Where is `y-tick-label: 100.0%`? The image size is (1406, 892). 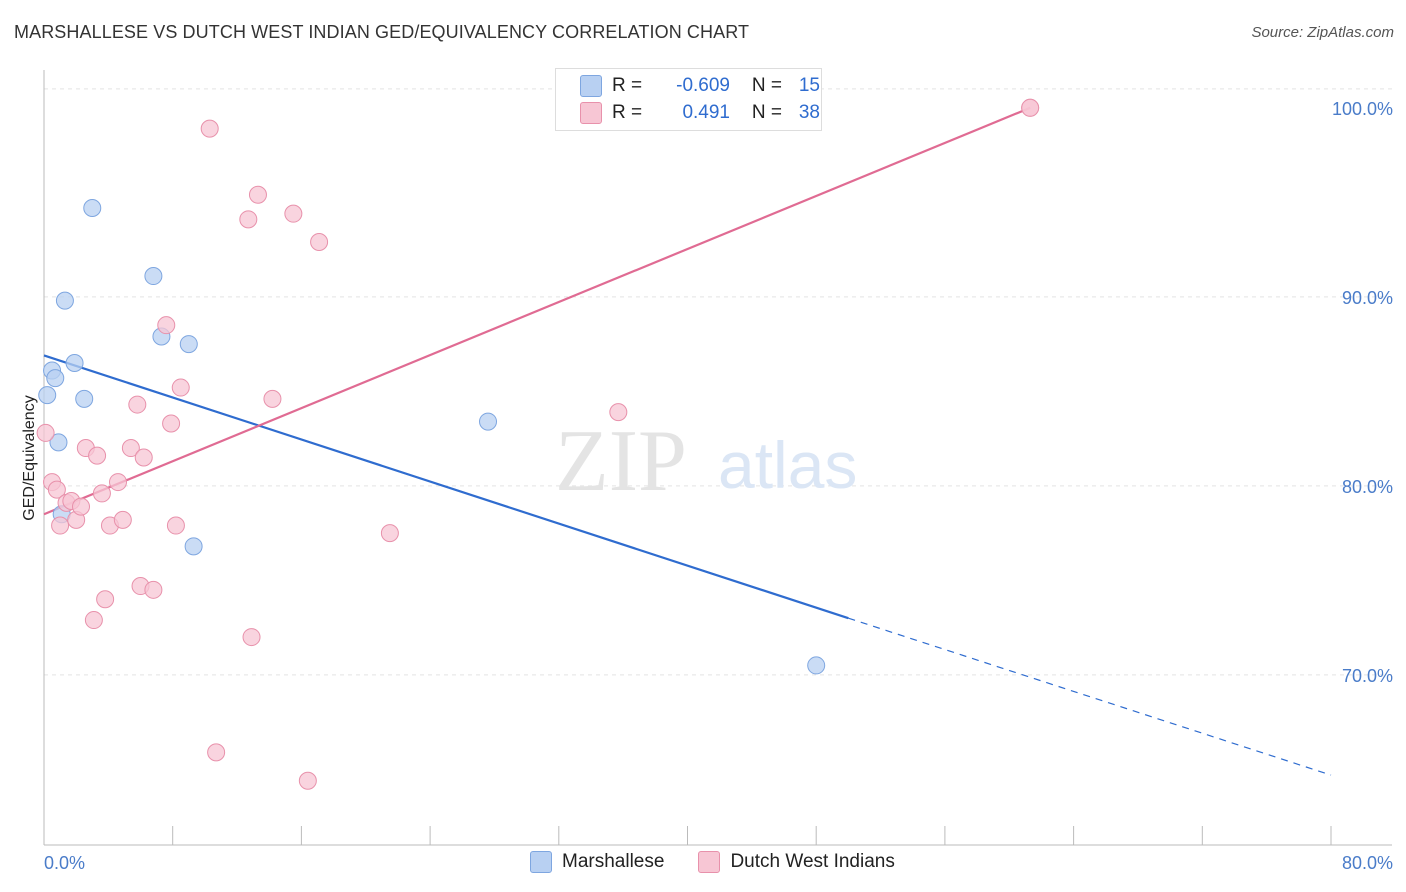 y-tick-label: 100.0% is located at coordinates (1362, 109).